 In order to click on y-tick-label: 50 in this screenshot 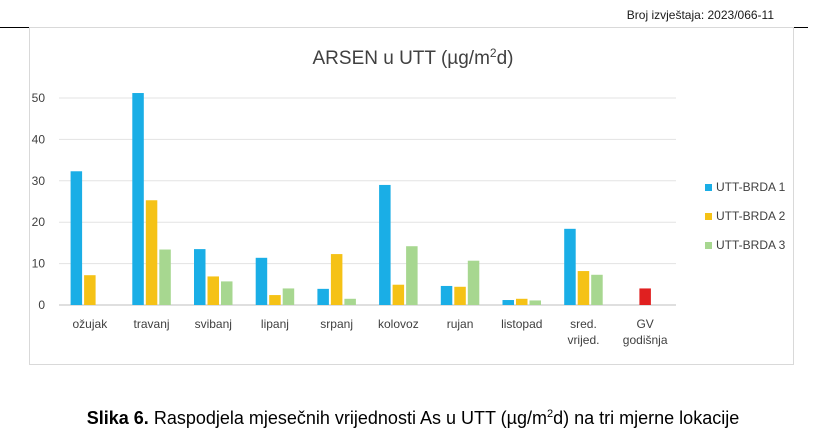, I will do `click(39, 98)`.